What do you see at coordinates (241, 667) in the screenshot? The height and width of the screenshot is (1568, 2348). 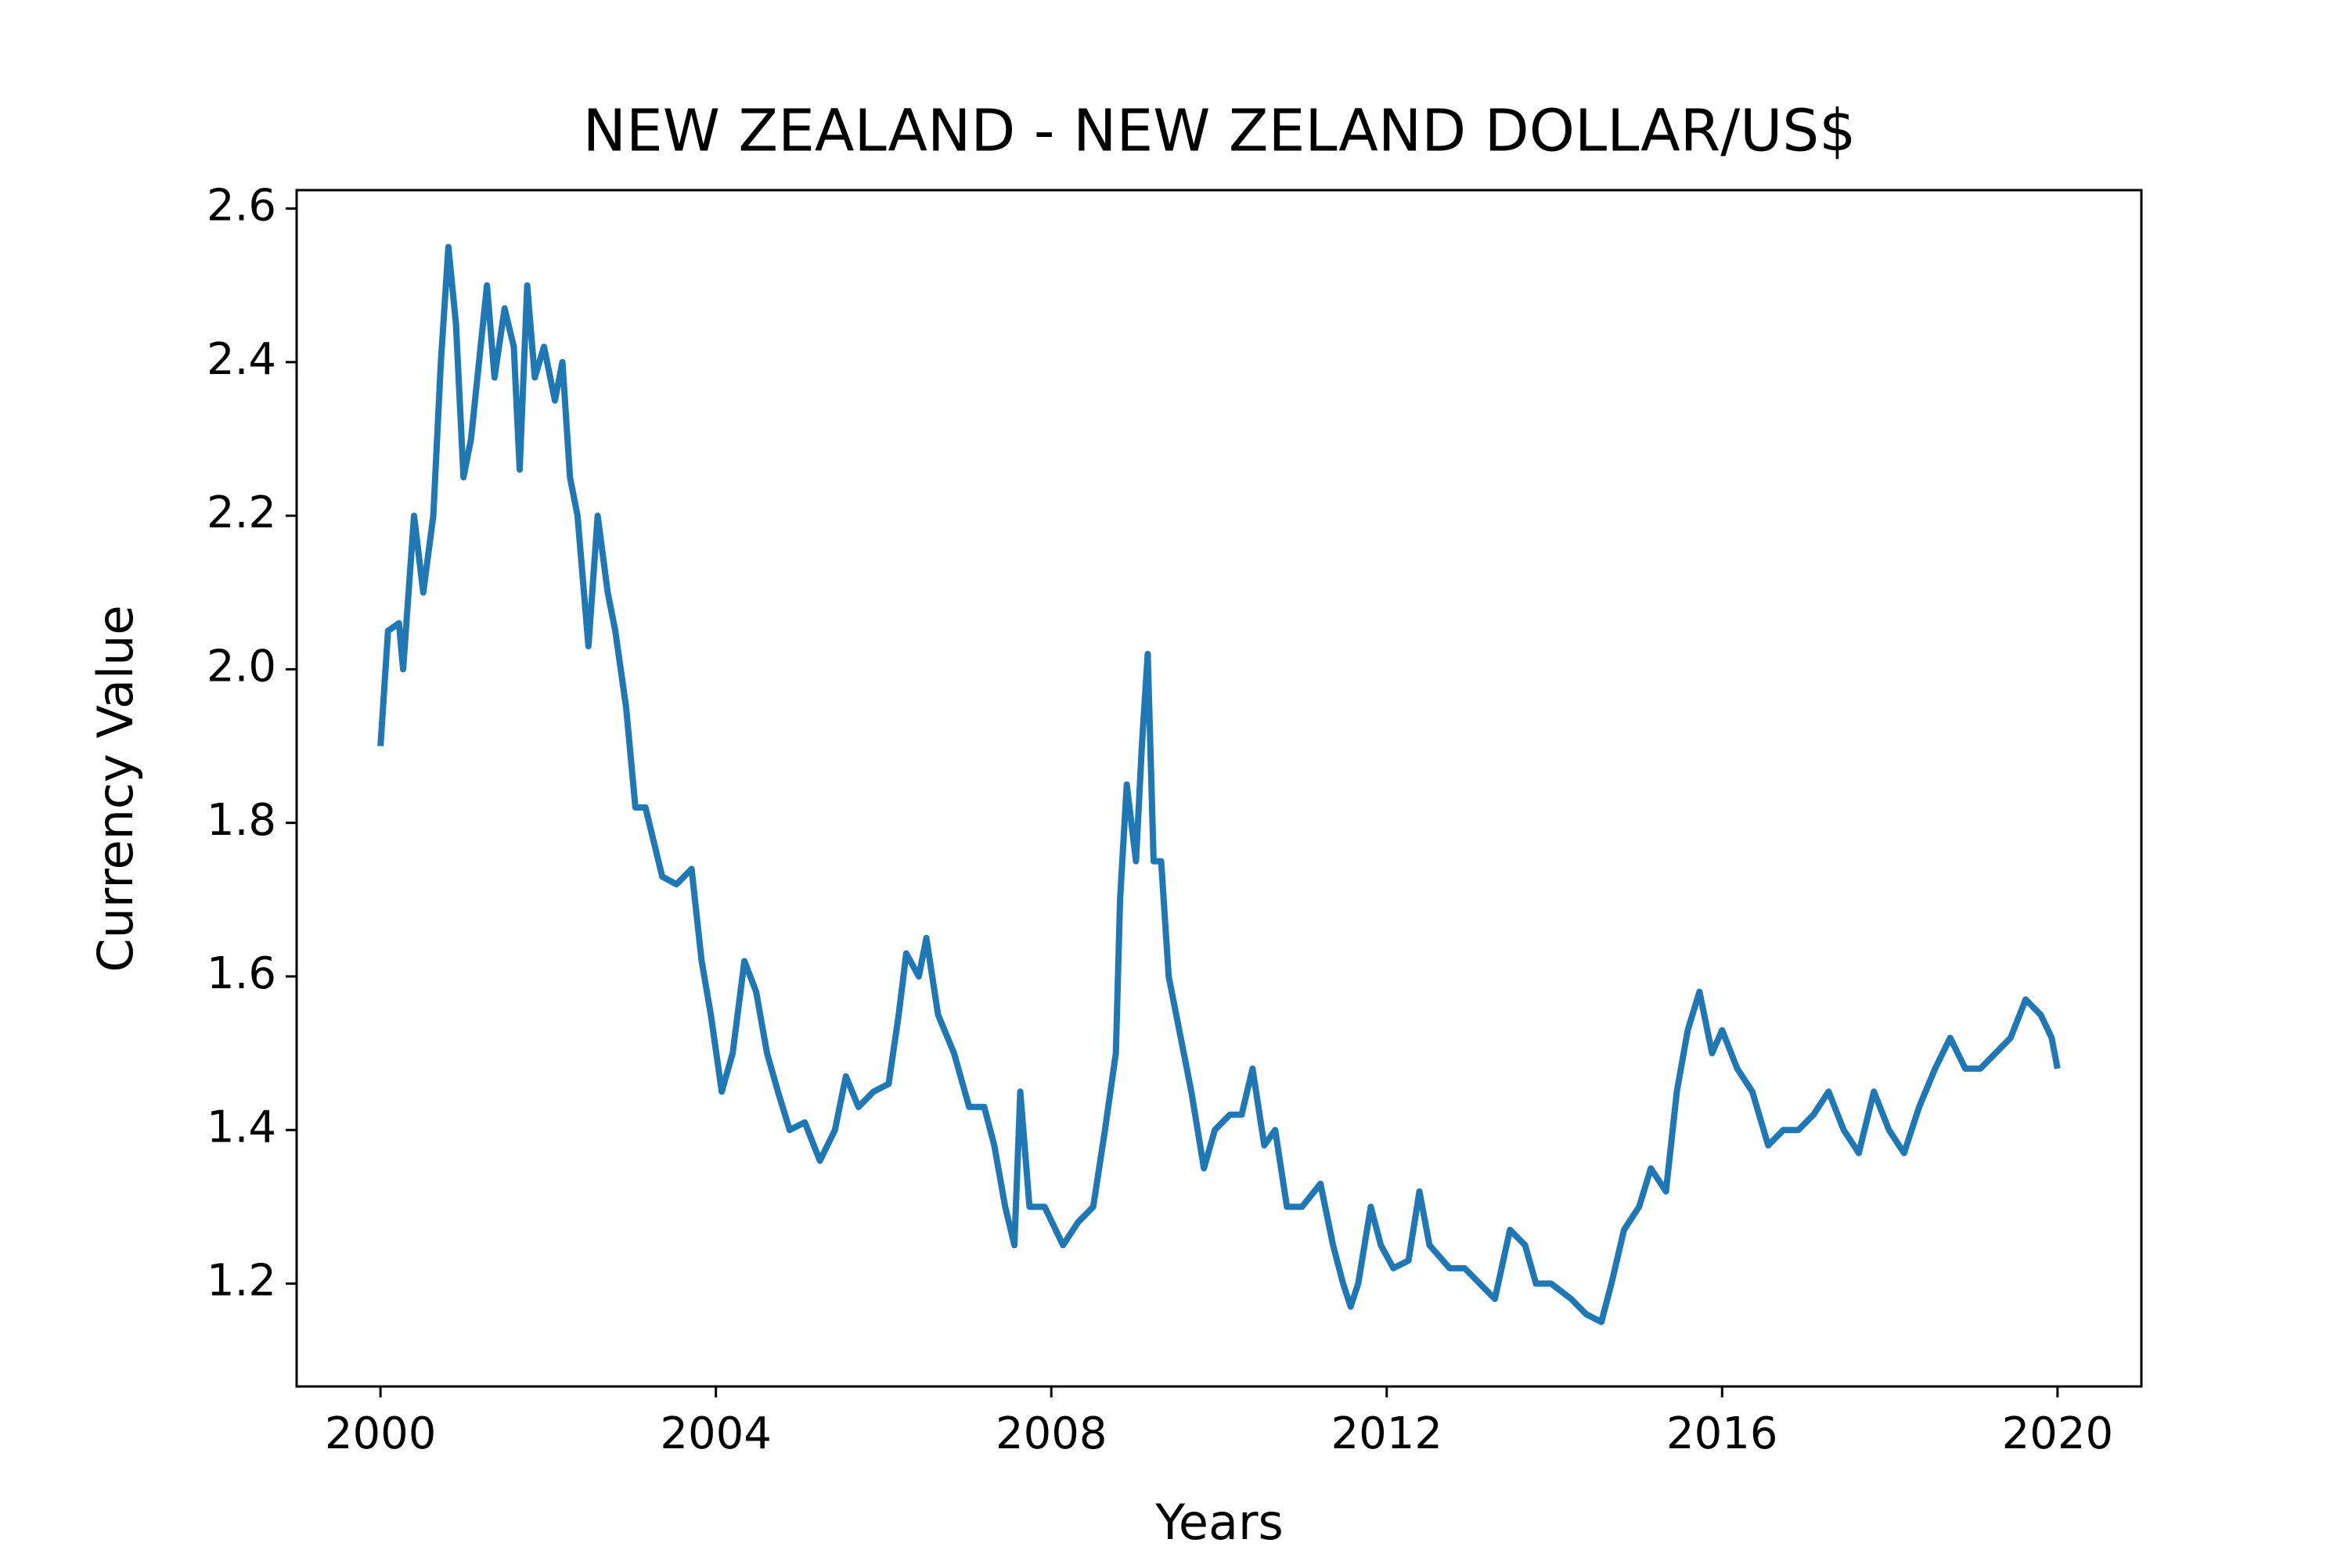 I see `y-tick-label: 2.0` at bounding box center [241, 667].